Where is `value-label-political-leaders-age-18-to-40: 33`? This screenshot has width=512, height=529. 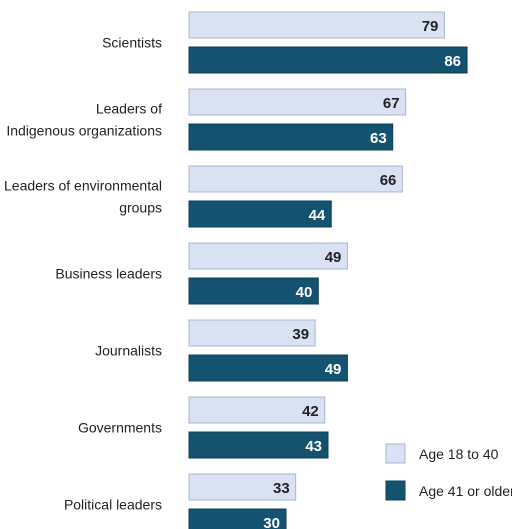 value-label-political-leaders-age-18-to-40: 33 is located at coordinates (281, 488).